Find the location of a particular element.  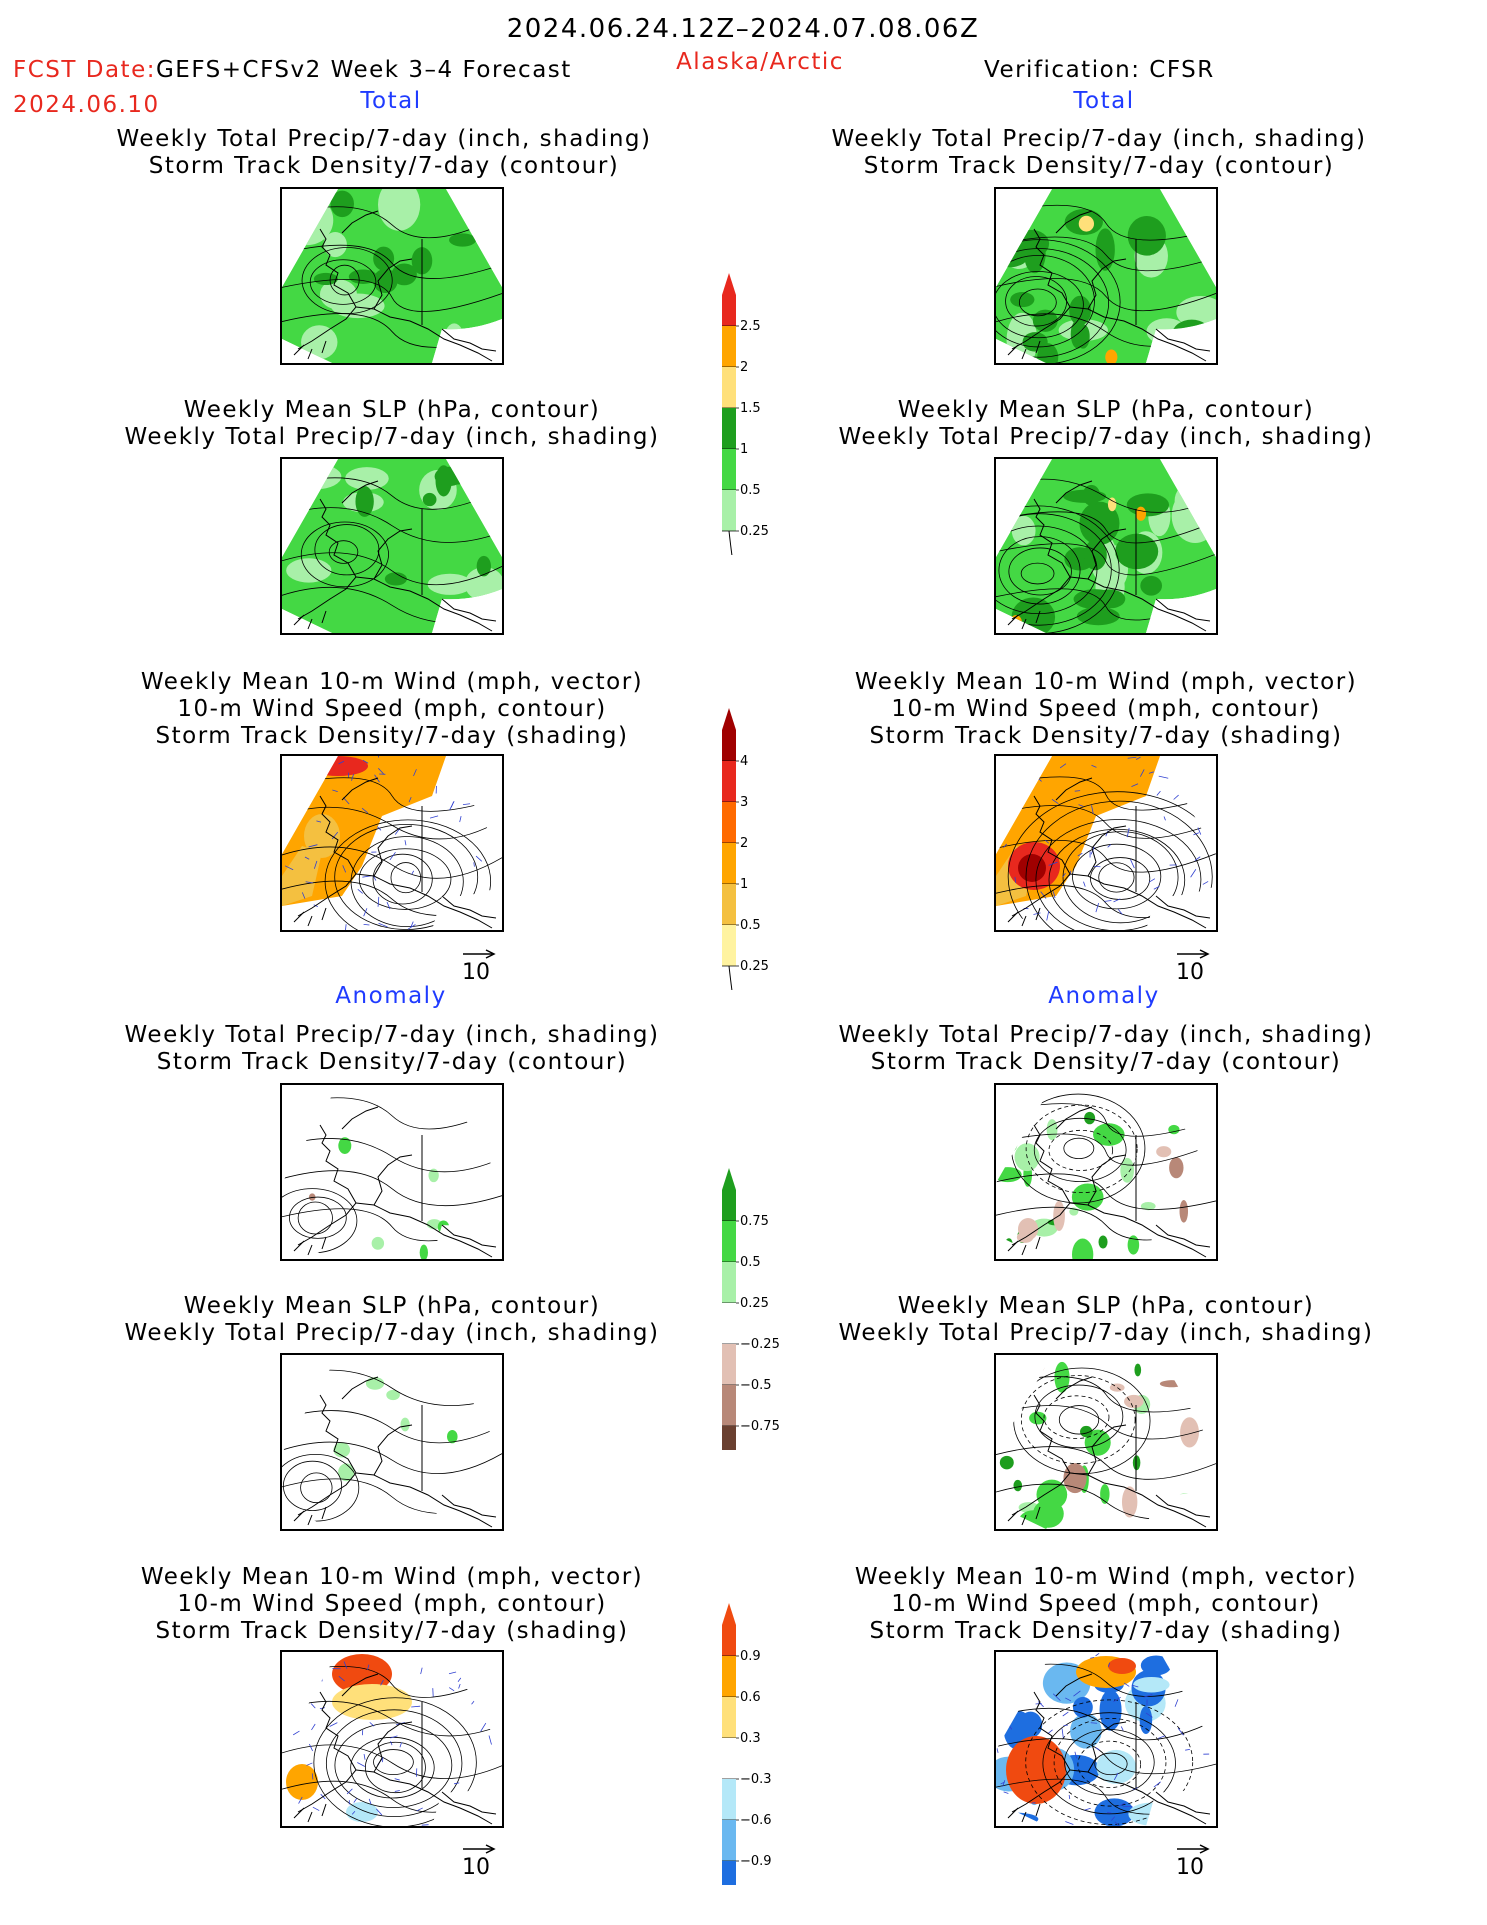

precip-peak is located at coordinates (1140, 278).